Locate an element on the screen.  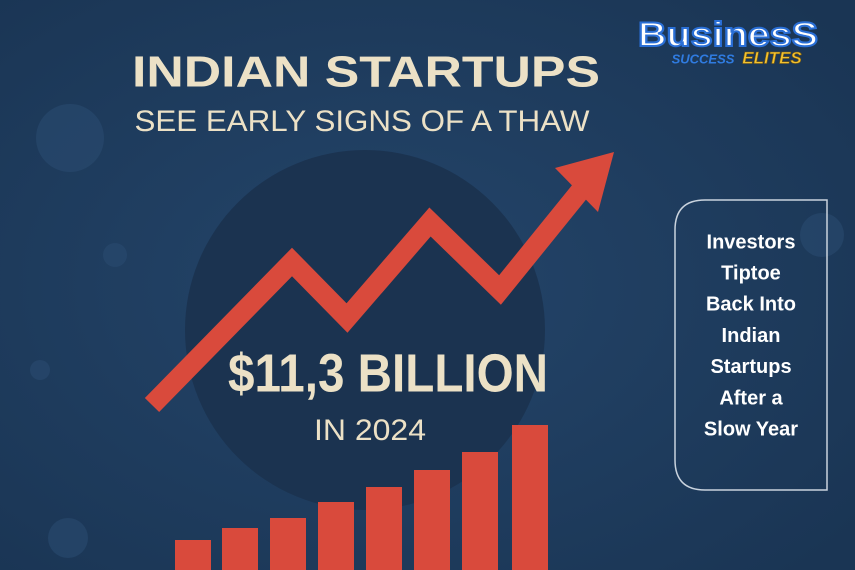
subtitle: SEE EARLY SIGNS OF A THAW is located at coordinates (363, 121).